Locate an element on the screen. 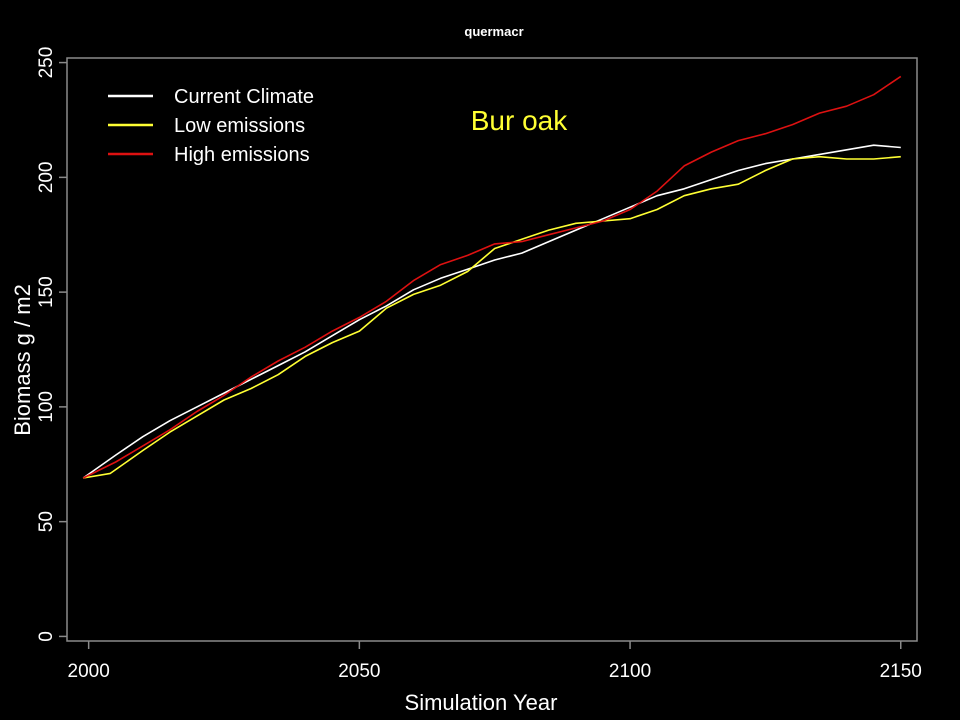 The width and height of the screenshot is (960, 720). x-tick-label: 2100 is located at coordinates (630, 671).